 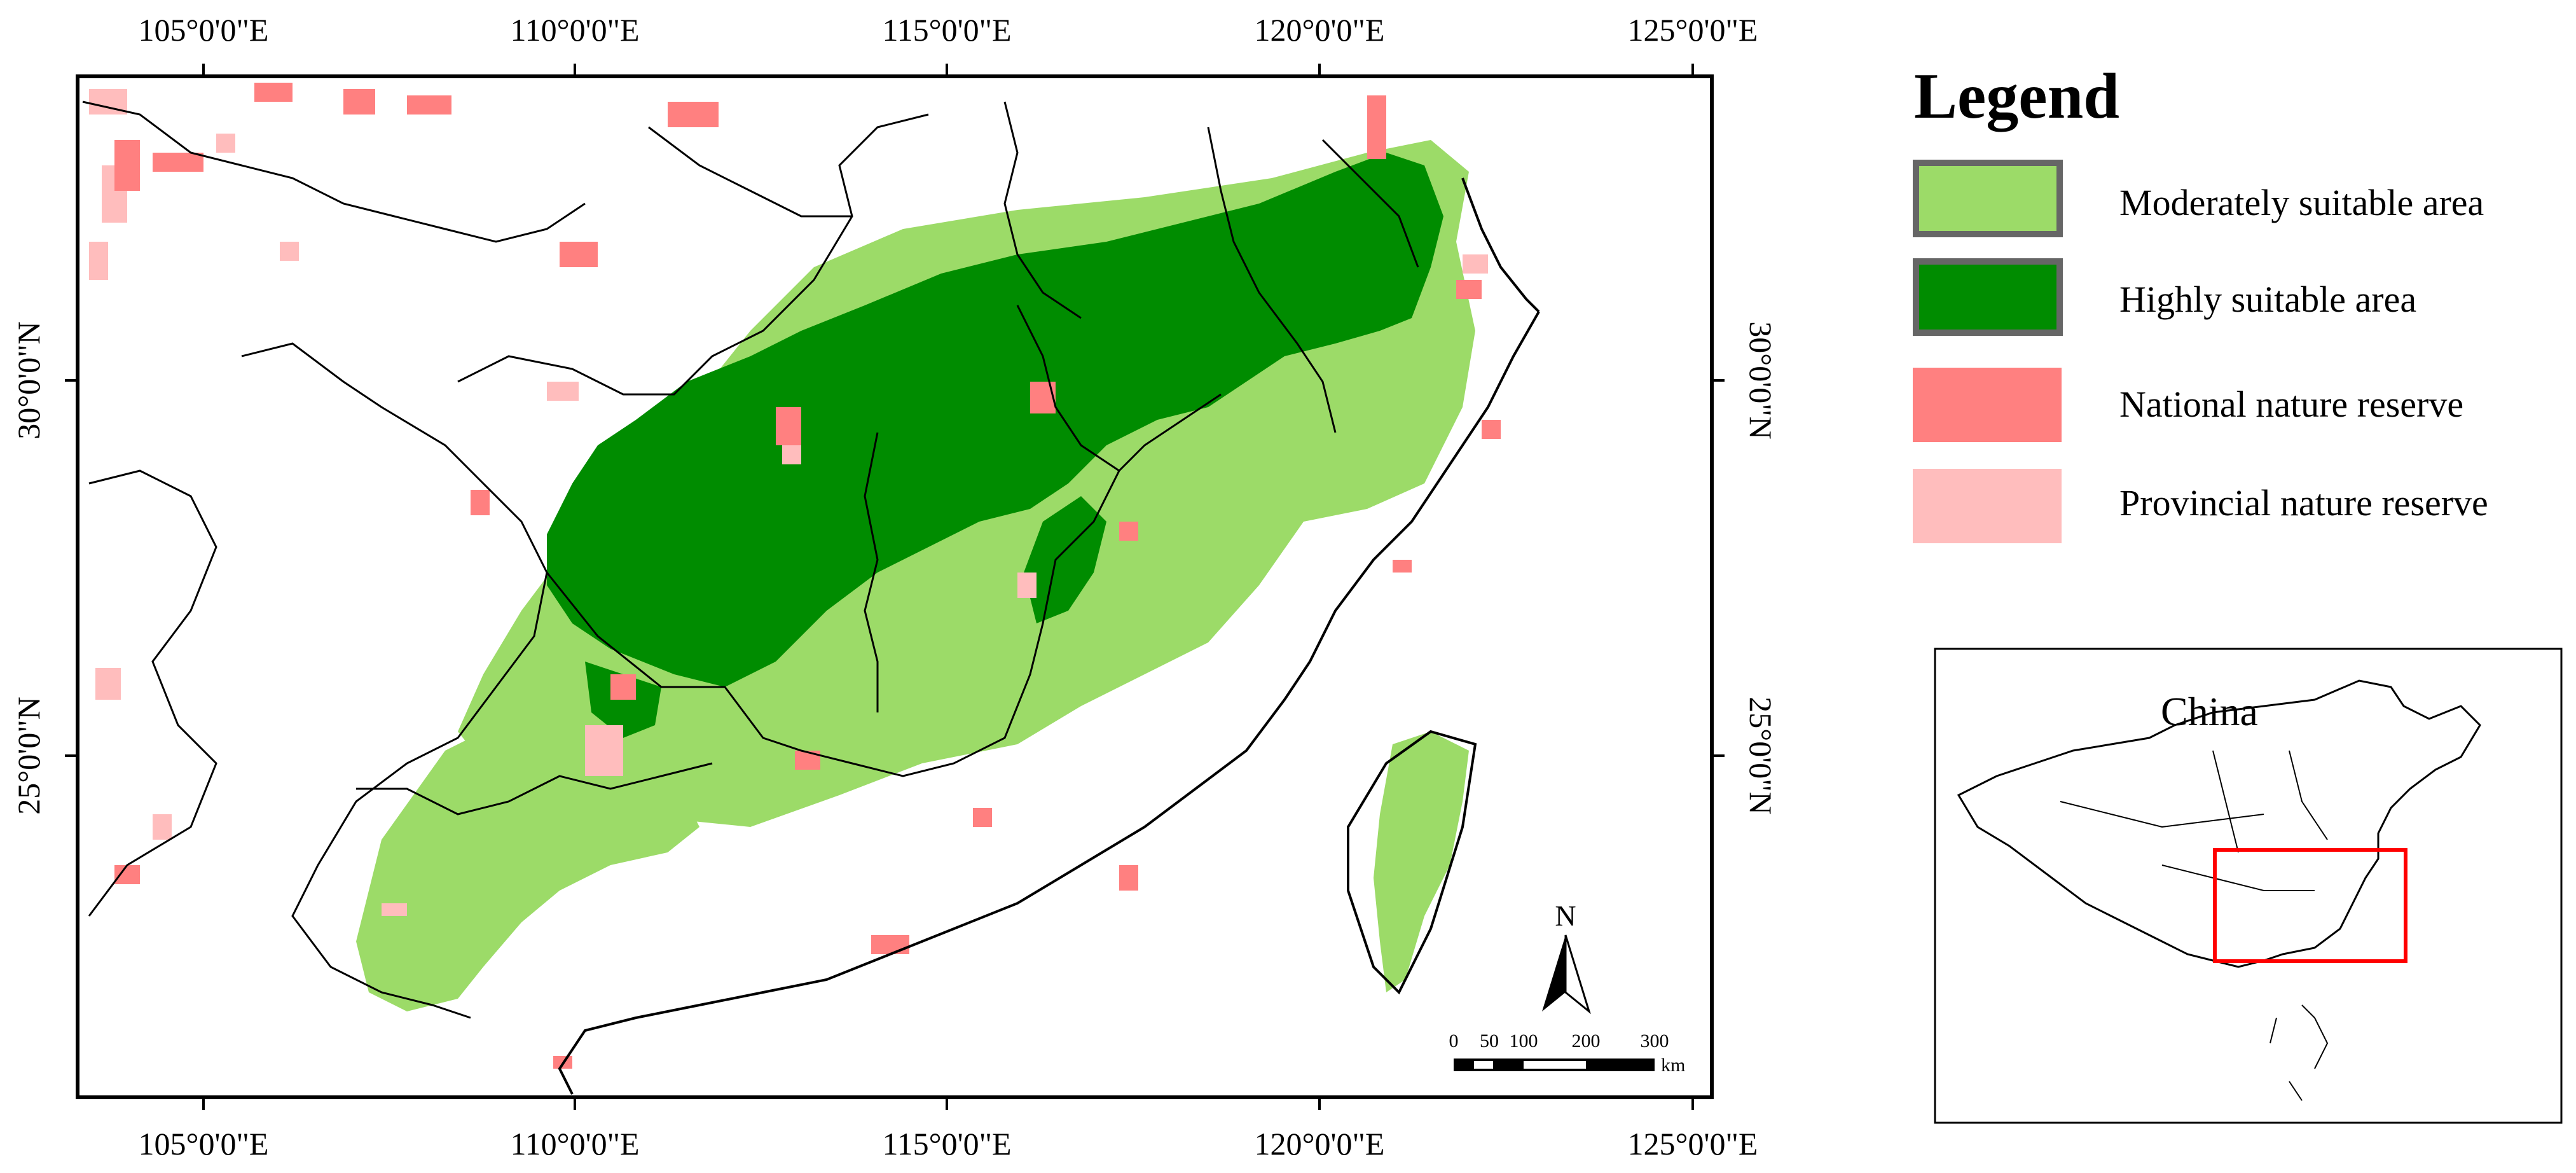 What do you see at coordinates (2301, 203) in the screenshot?
I see `legend-label-moderately-suitable: Moderately suitable area` at bounding box center [2301, 203].